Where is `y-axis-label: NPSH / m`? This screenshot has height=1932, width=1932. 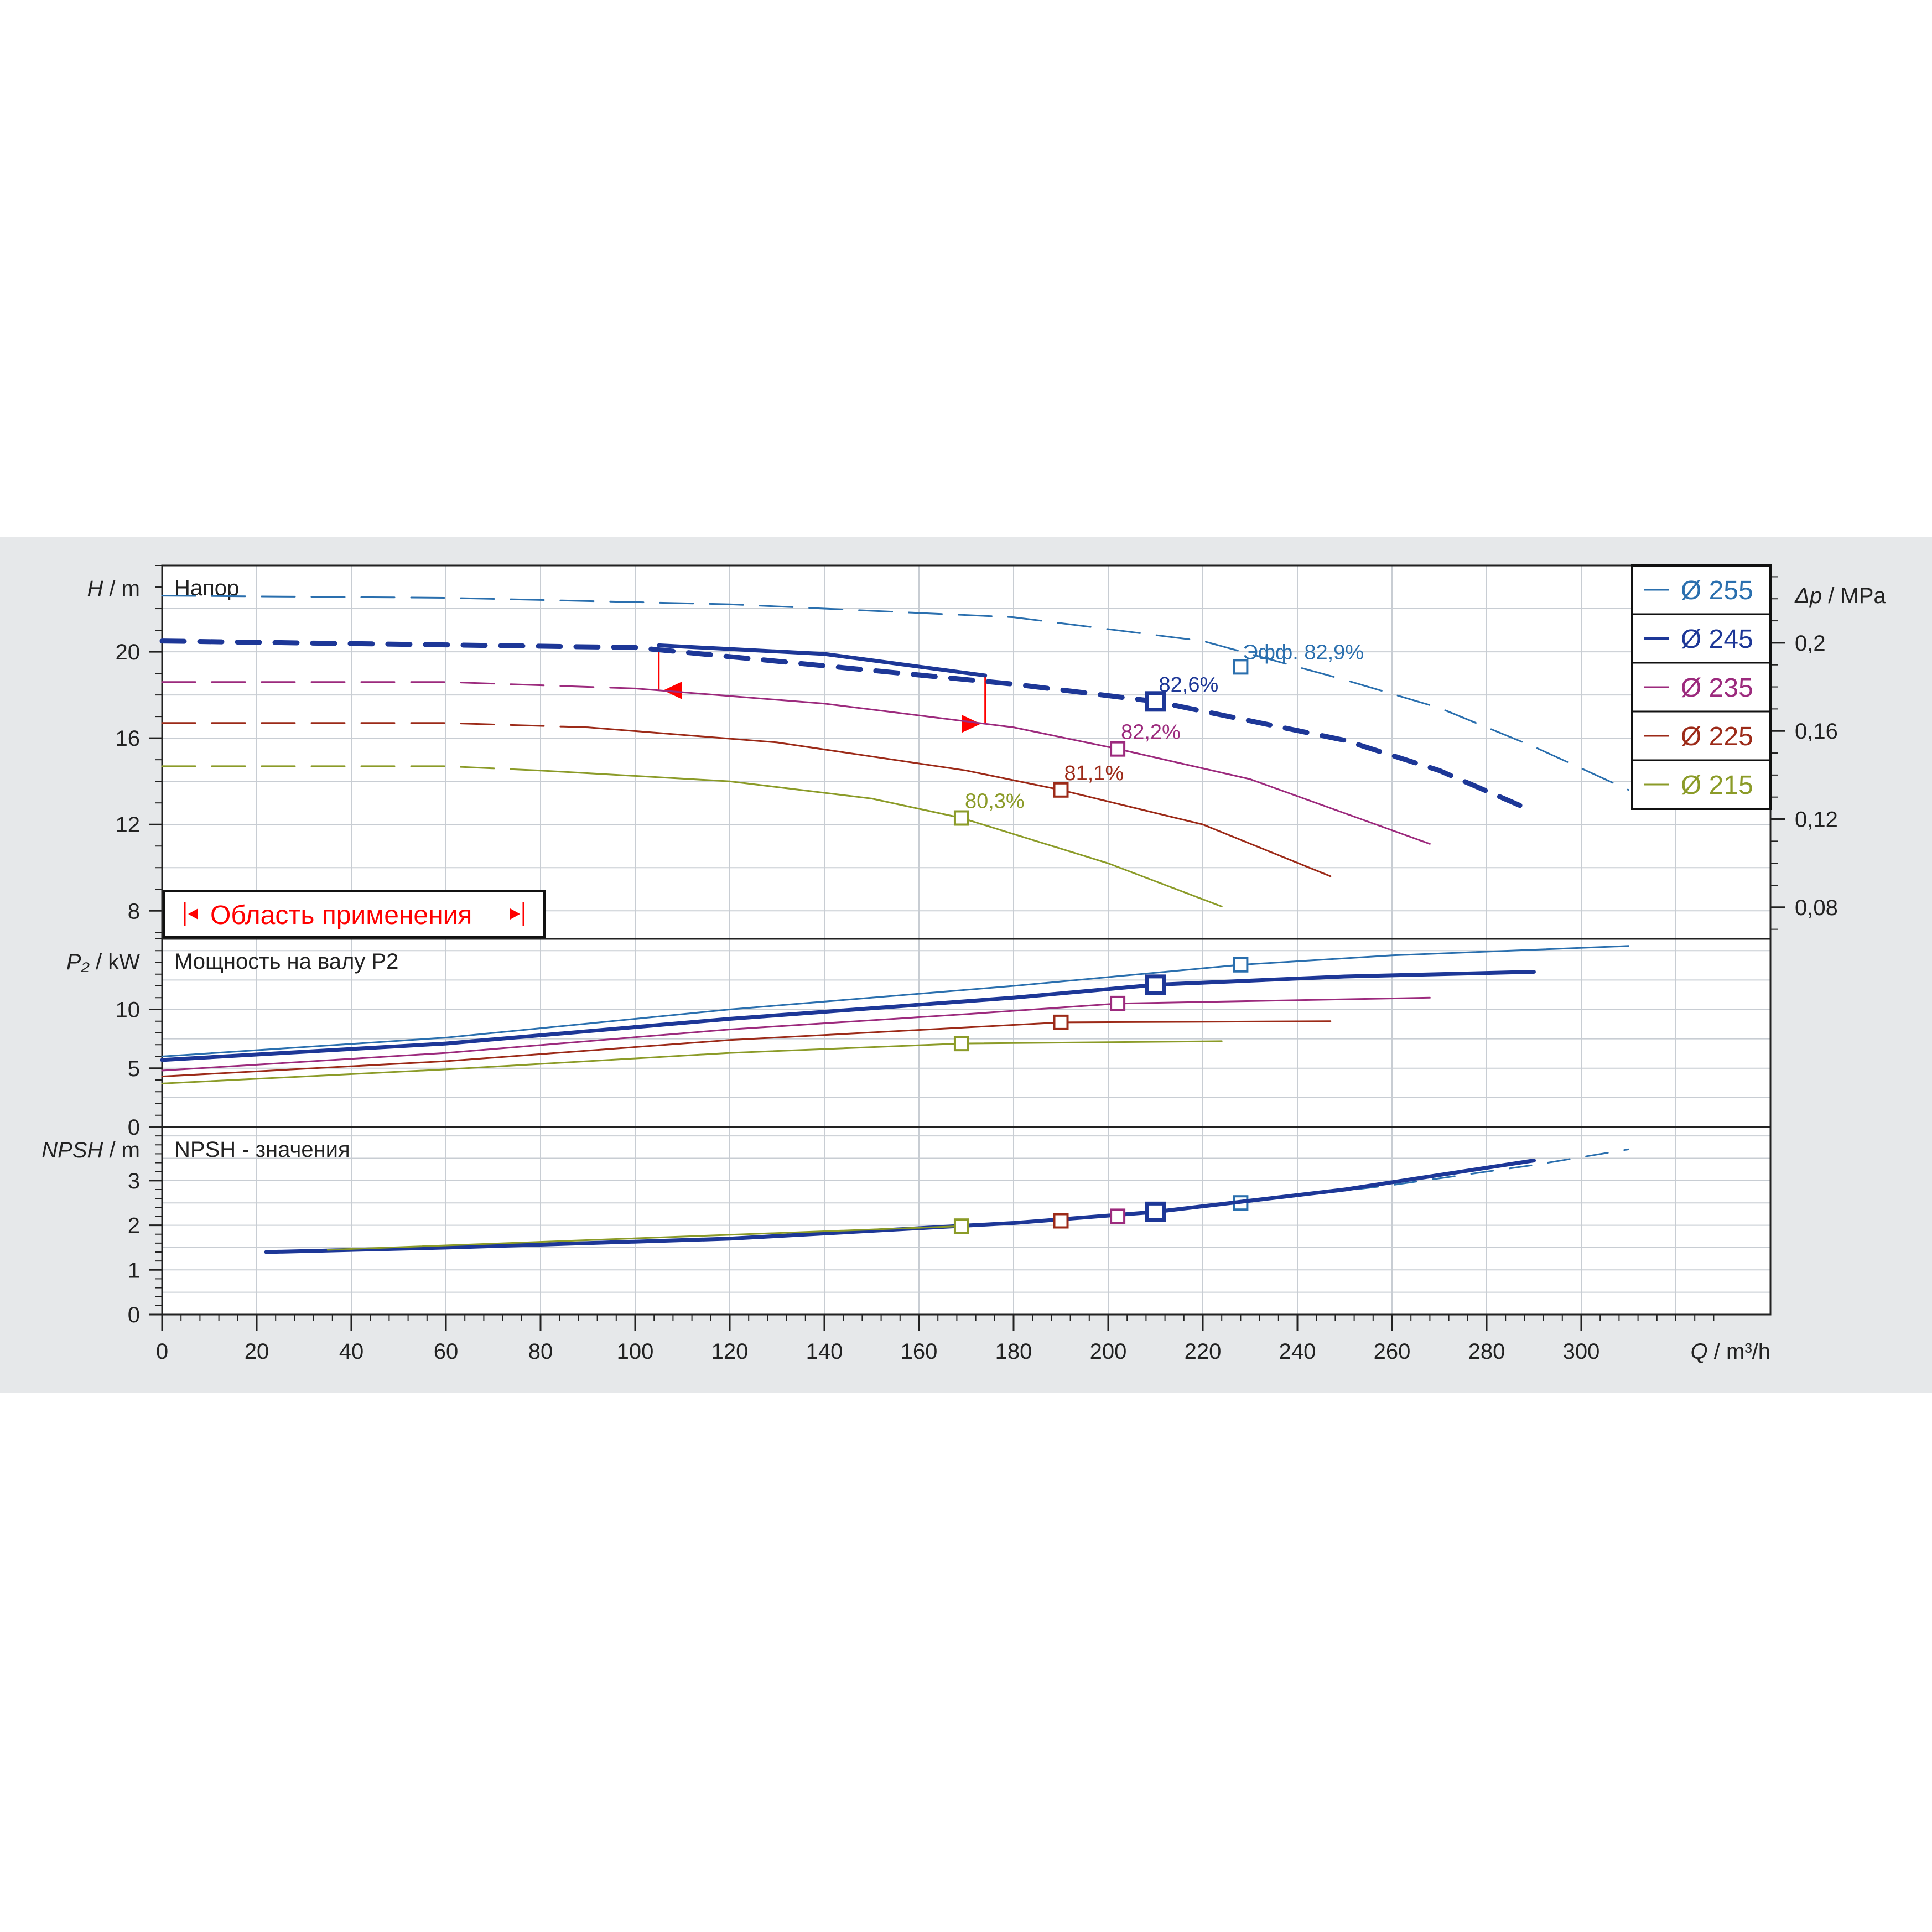 y-axis-label: NPSH / m is located at coordinates (90, 1150).